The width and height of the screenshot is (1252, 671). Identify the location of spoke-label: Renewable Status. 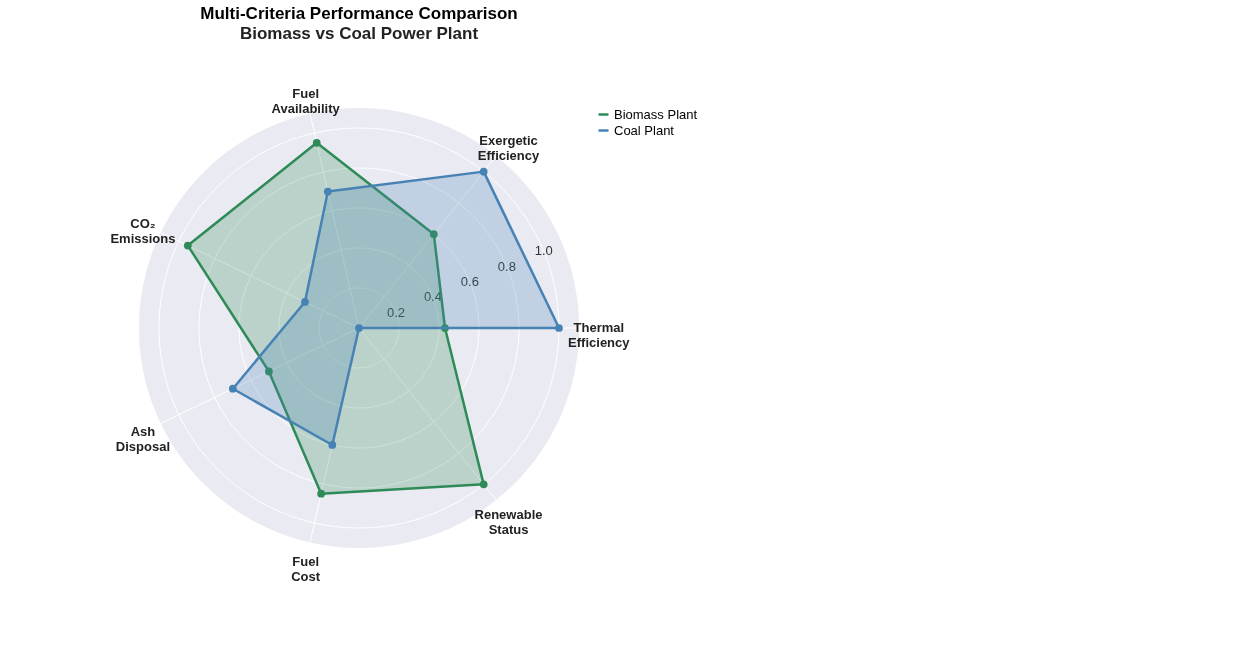
(508, 522).